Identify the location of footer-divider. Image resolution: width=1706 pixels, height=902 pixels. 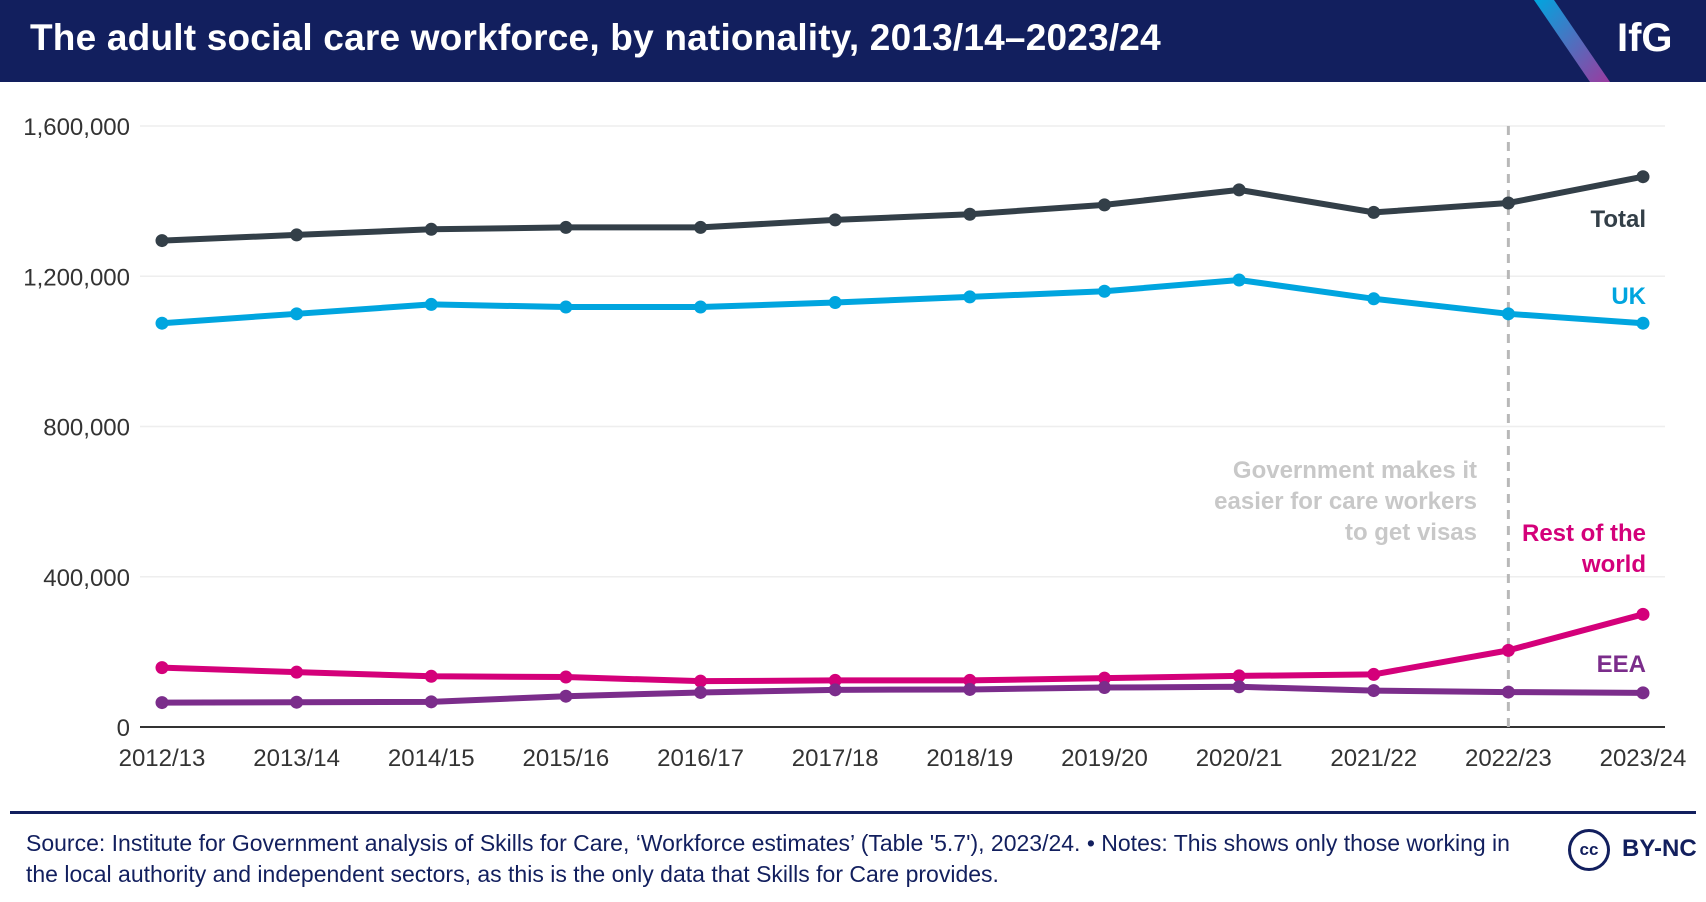
(853, 812).